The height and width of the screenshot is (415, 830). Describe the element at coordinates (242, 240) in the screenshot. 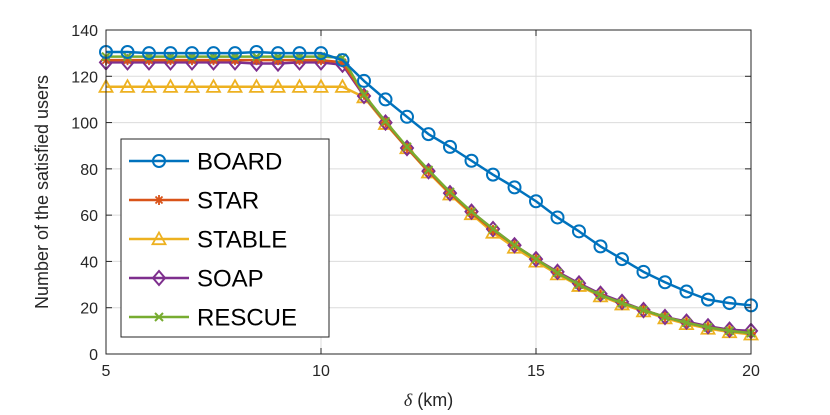

I see `legend-label-stable: STABLE` at that location.